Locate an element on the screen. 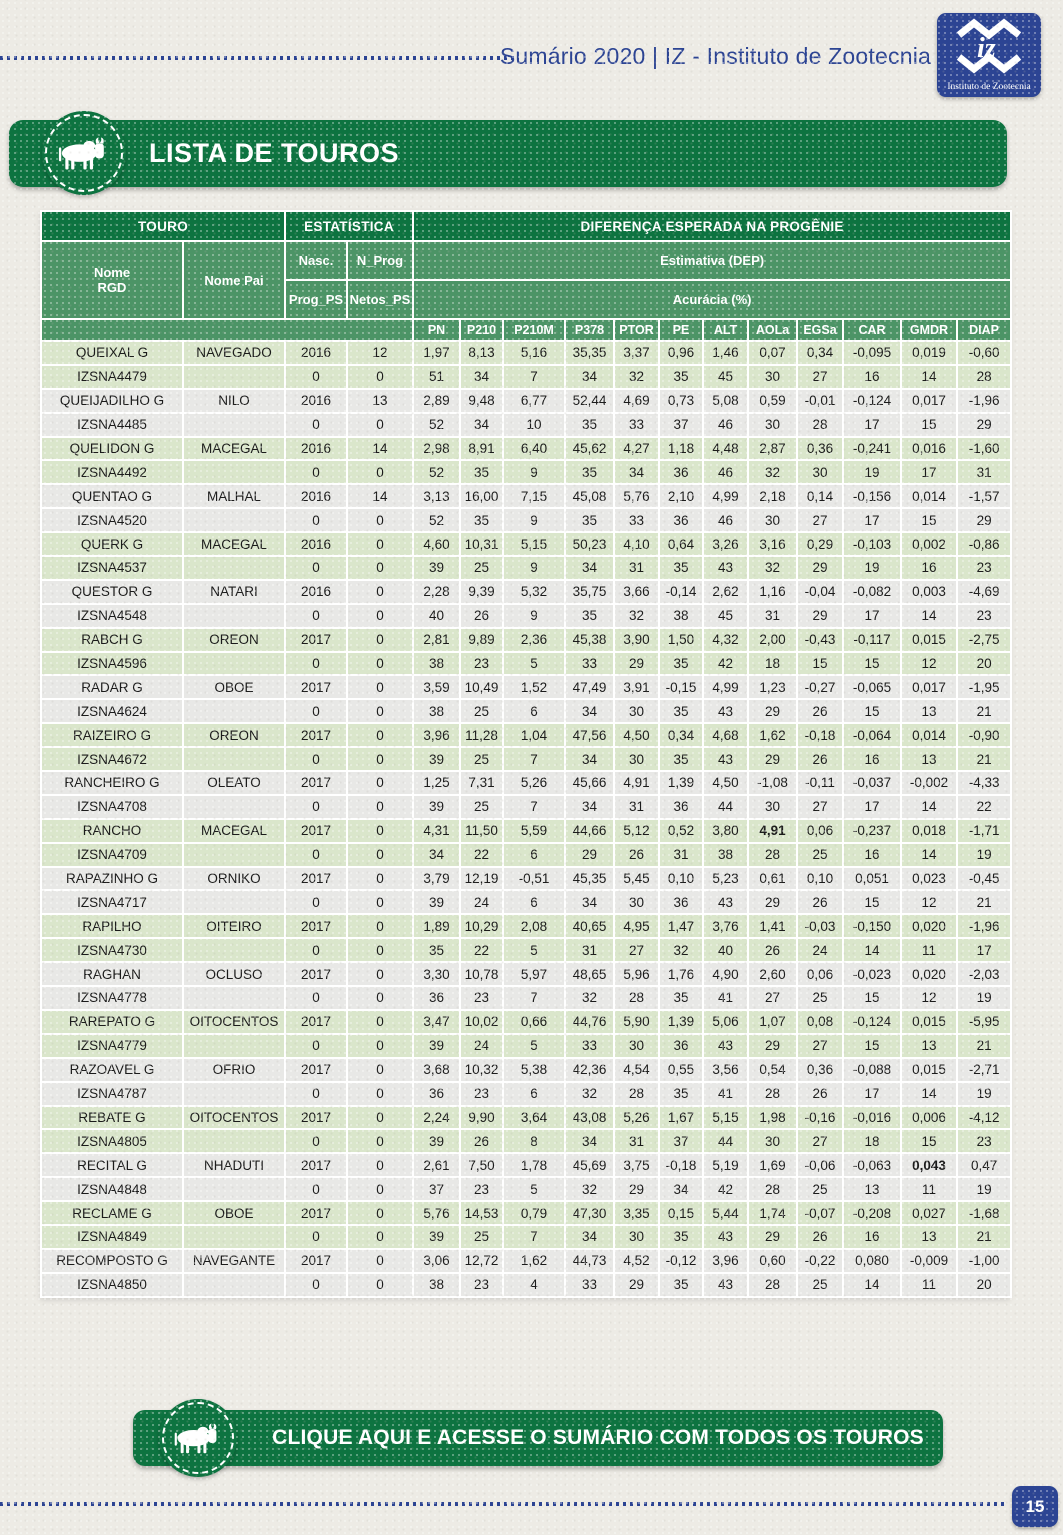 The height and width of the screenshot is (1535, 1063). sire-name-cell: ORNIKO is located at coordinates (234, 878).